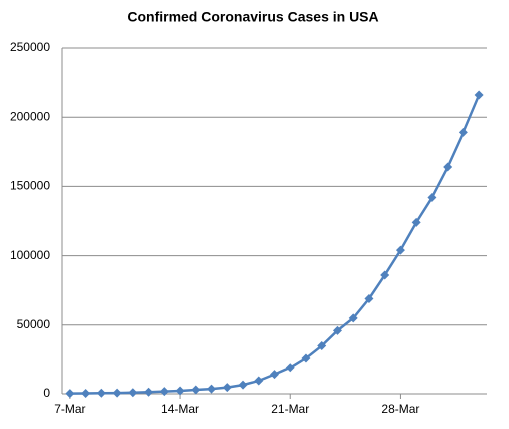 This screenshot has height=429, width=509. I want to click on y-tick-label: 250000, so click(30, 47).